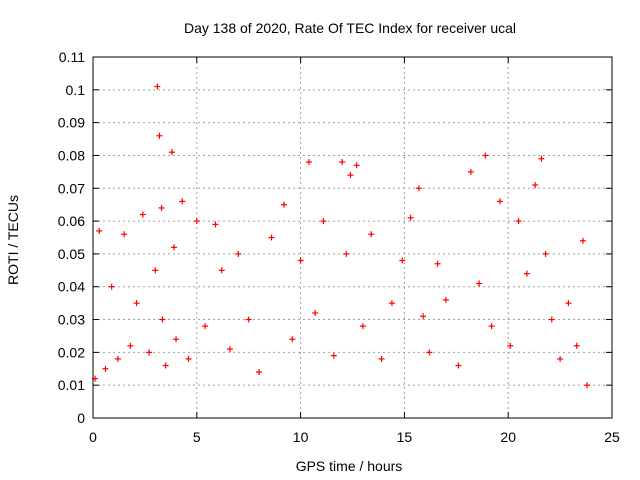 Image resolution: width=640 pixels, height=480 pixels. What do you see at coordinates (71, 254) in the screenshot?
I see `y-tick-label: 0.05` at bounding box center [71, 254].